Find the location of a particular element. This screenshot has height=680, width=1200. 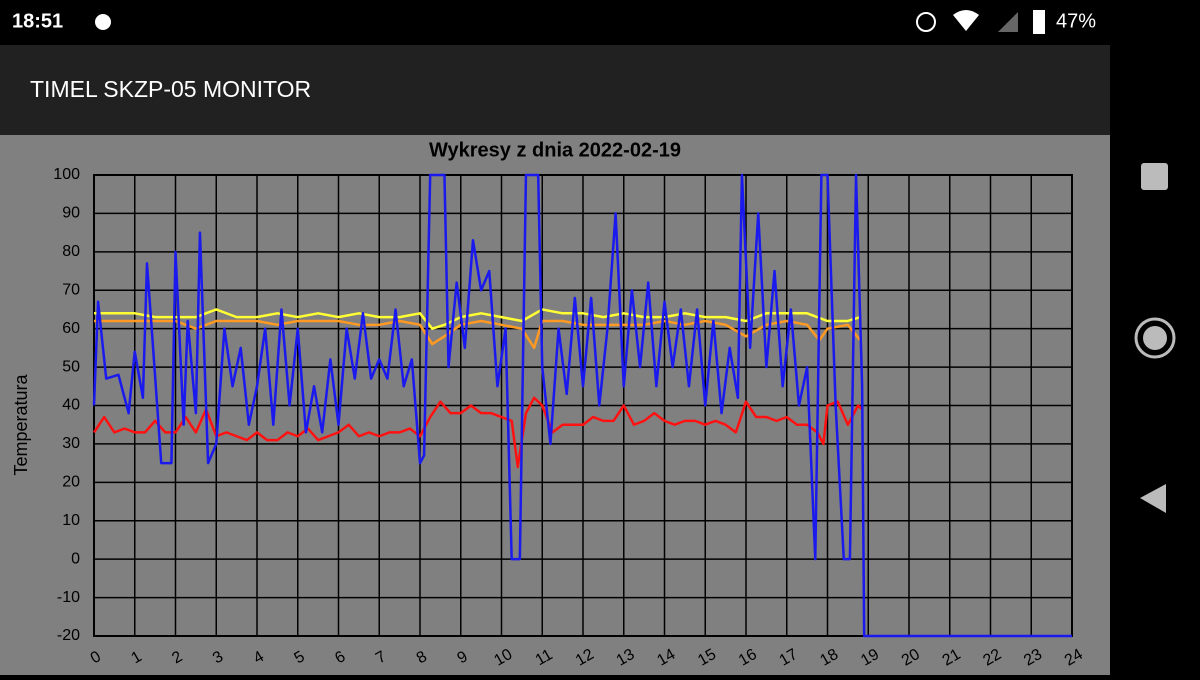

y-tick-label: 80 is located at coordinates (71, 251).